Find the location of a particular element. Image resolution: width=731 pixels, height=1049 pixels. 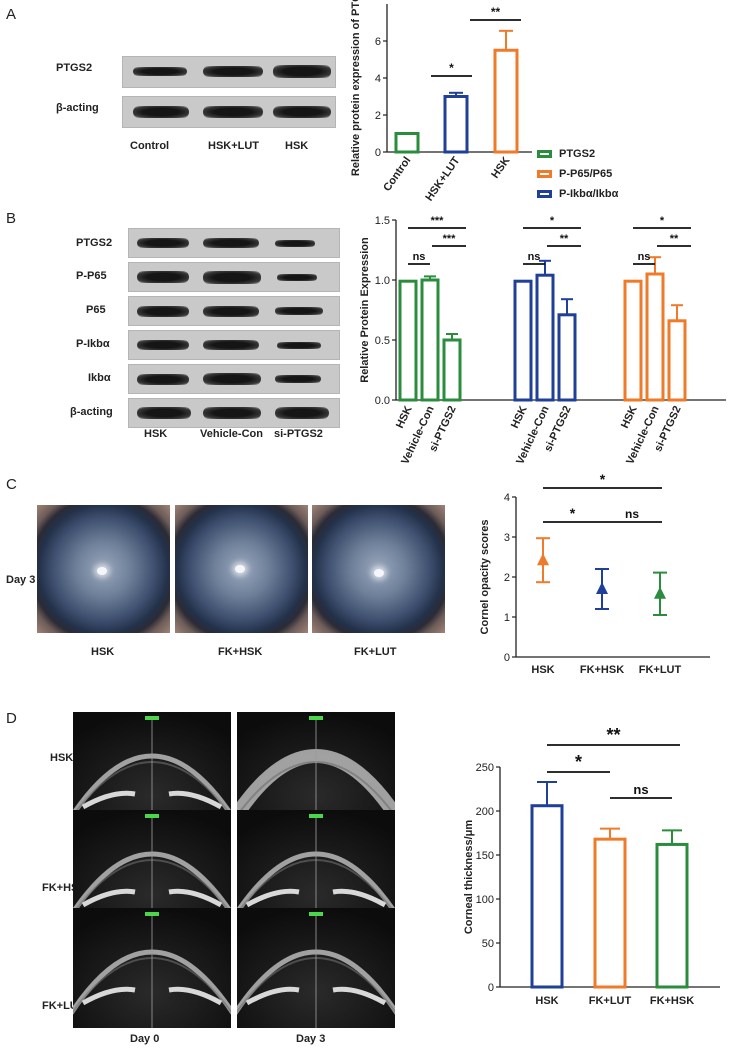

column-label: Day 0 is located at coordinates (145, 1039).